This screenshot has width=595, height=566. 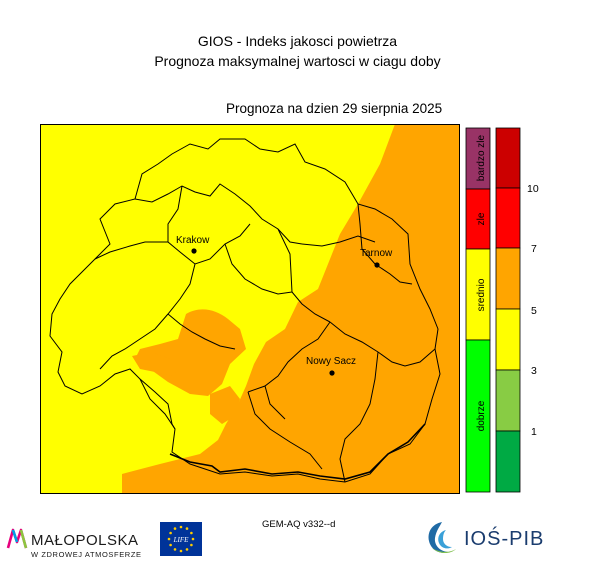 What do you see at coordinates (225, 405) in the screenshot?
I see `orange-patch-middle` at bounding box center [225, 405].